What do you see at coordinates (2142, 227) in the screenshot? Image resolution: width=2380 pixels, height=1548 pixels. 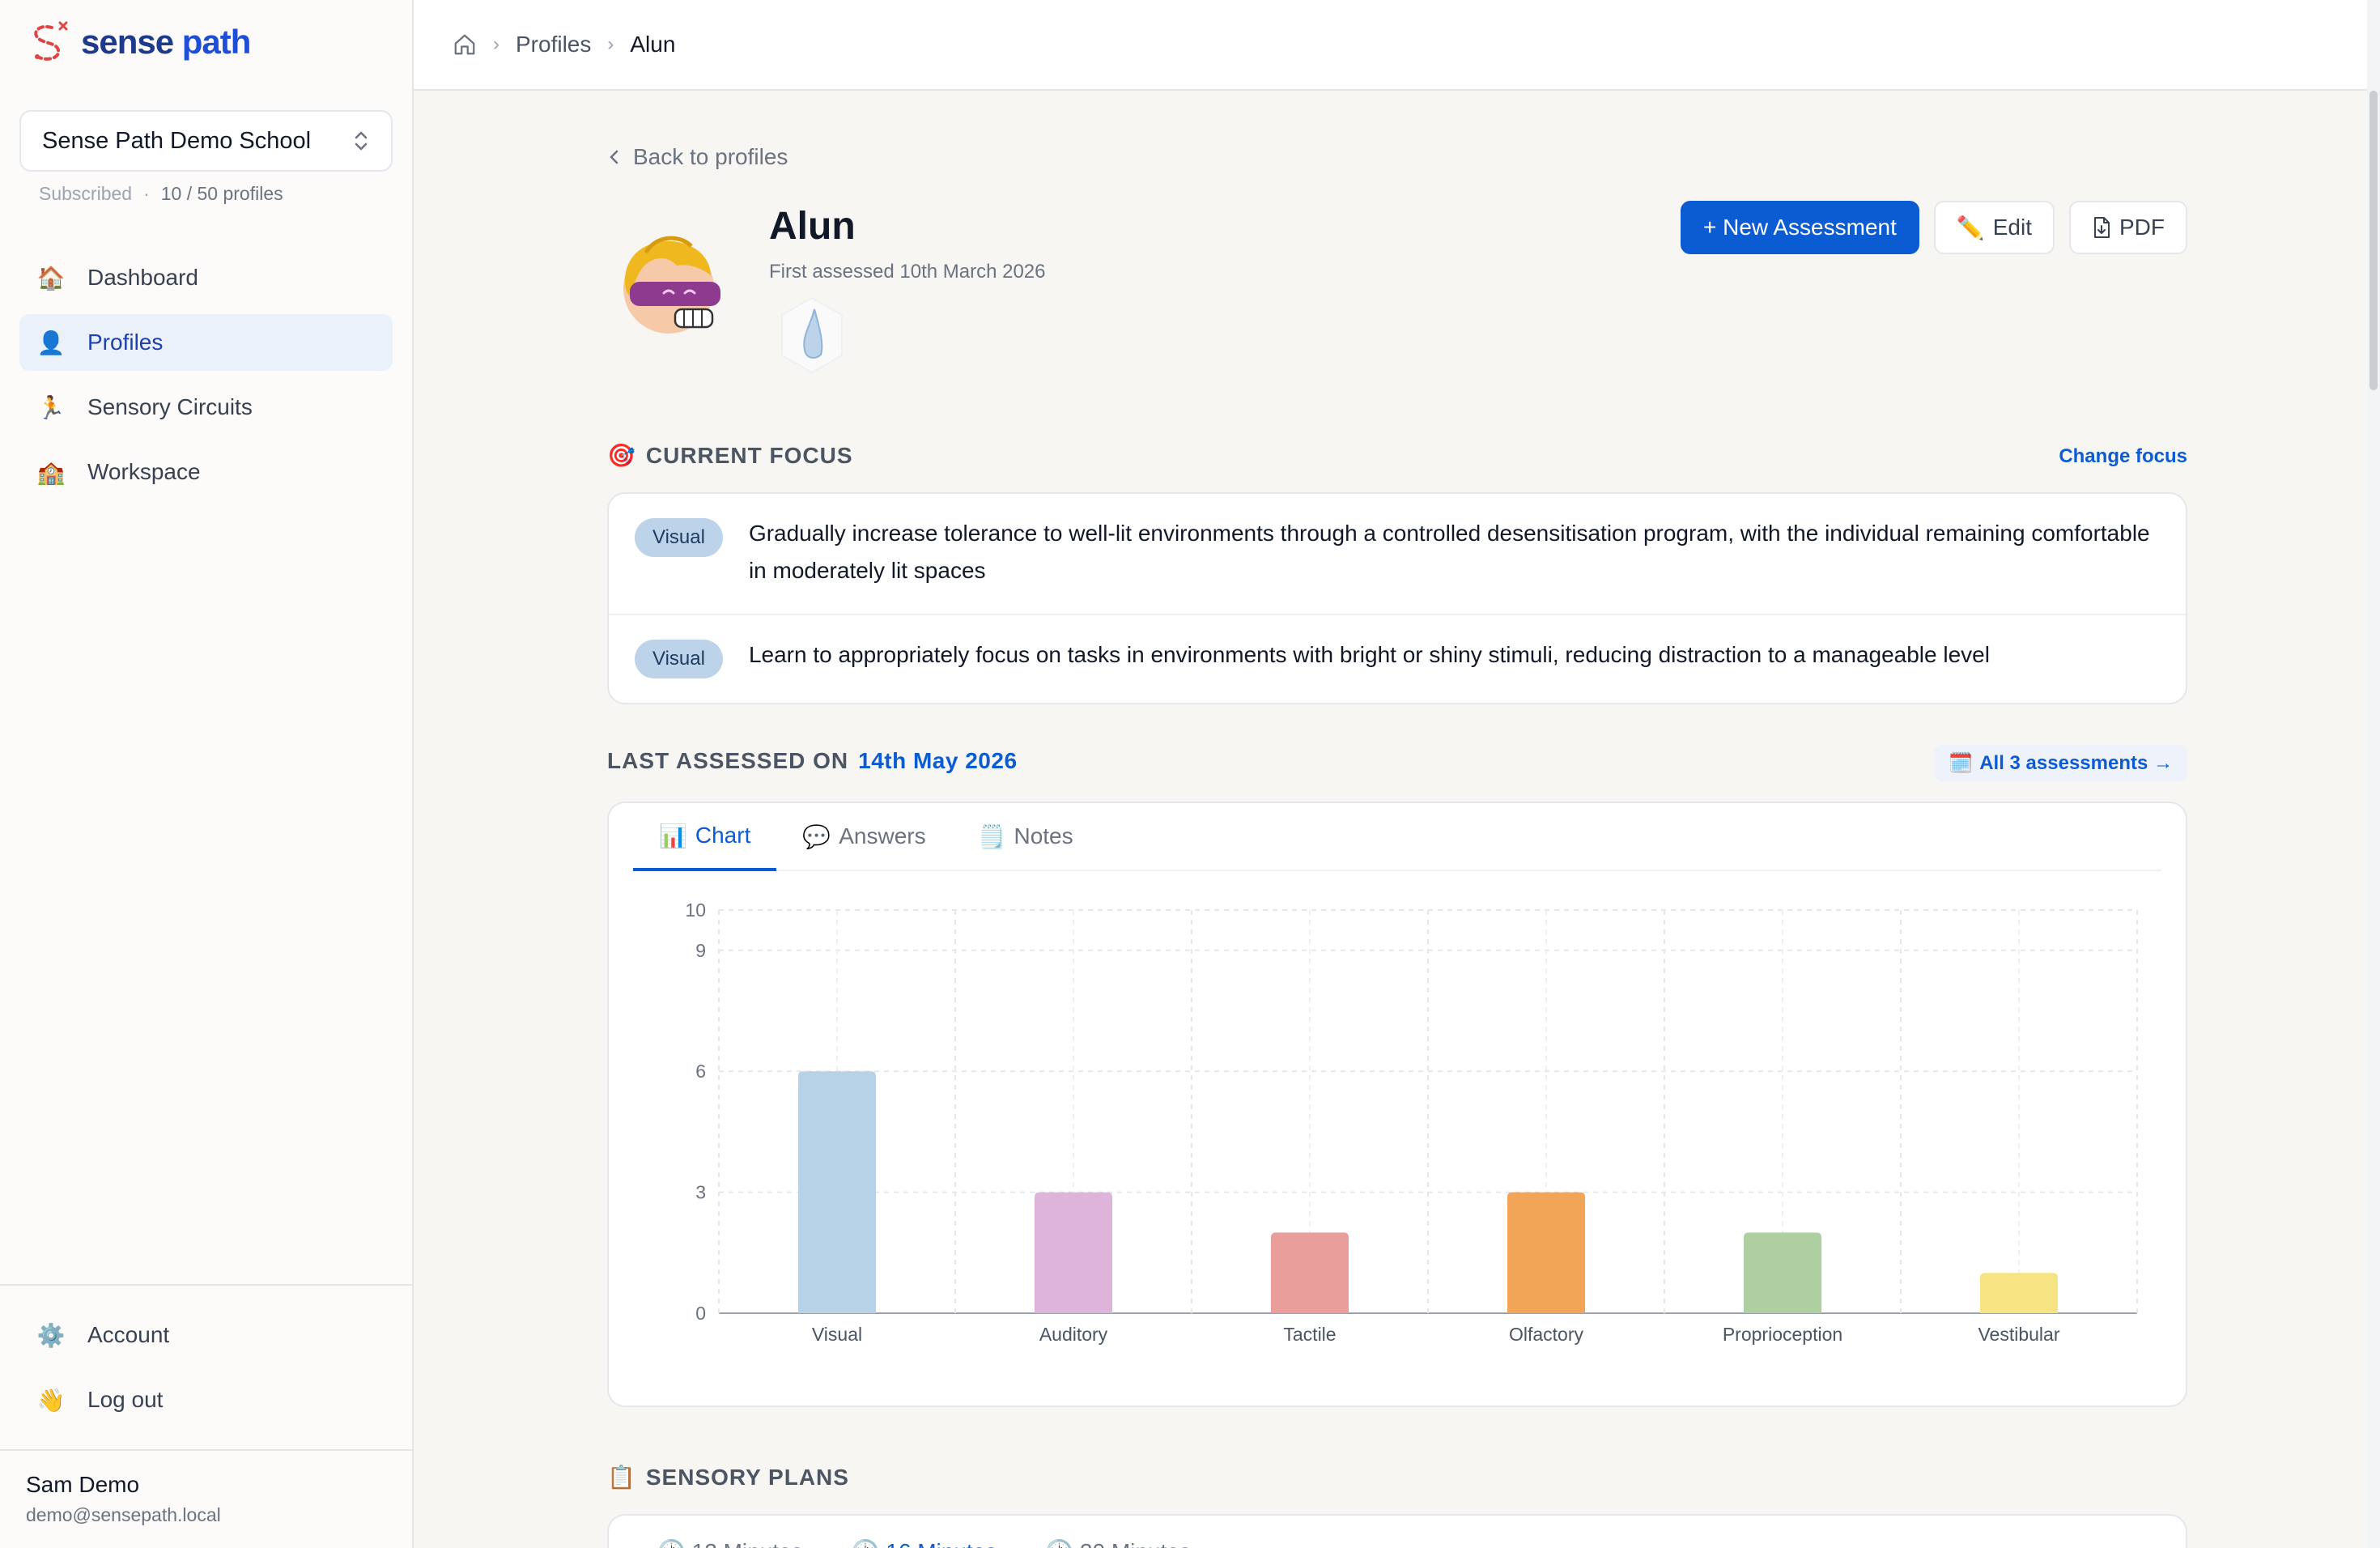 I see `pdf-label: PDF` at bounding box center [2142, 227].